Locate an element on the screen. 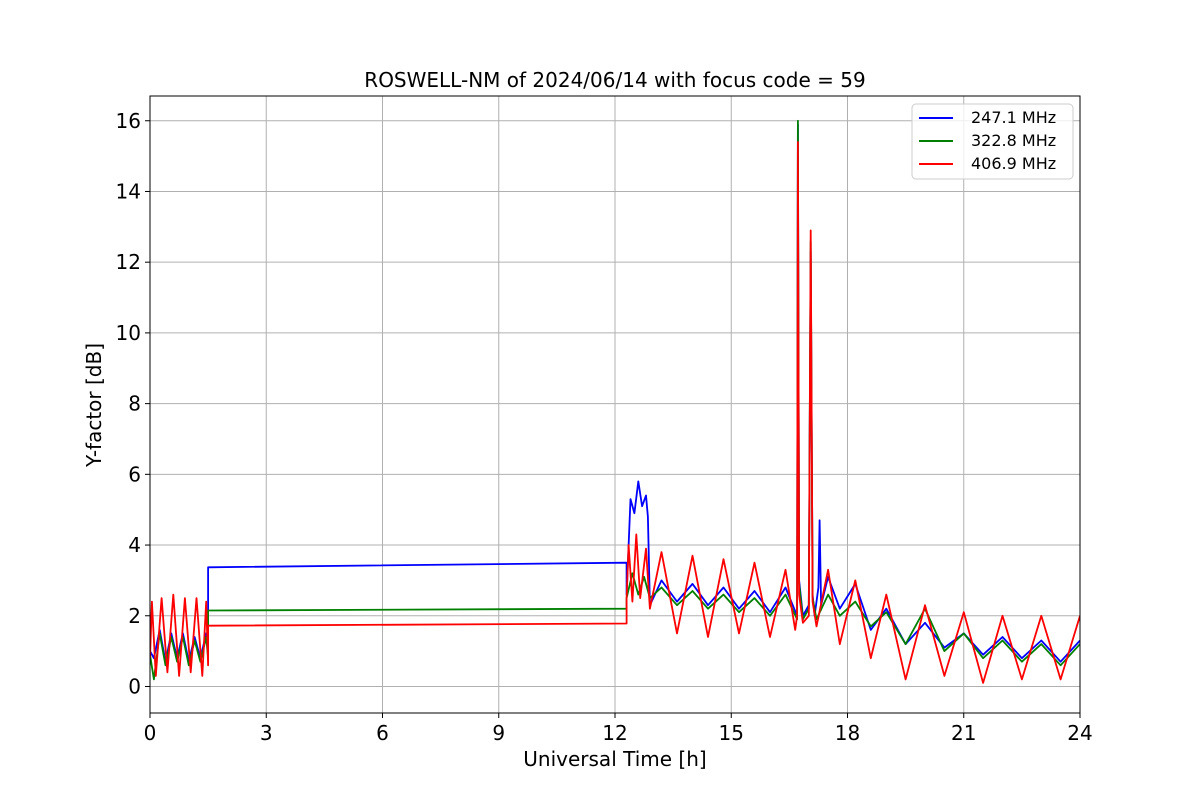 The image size is (1200, 804). y-axis-ticks: 0 2 4 6 8 10 12 14 16 is located at coordinates (133, 403).